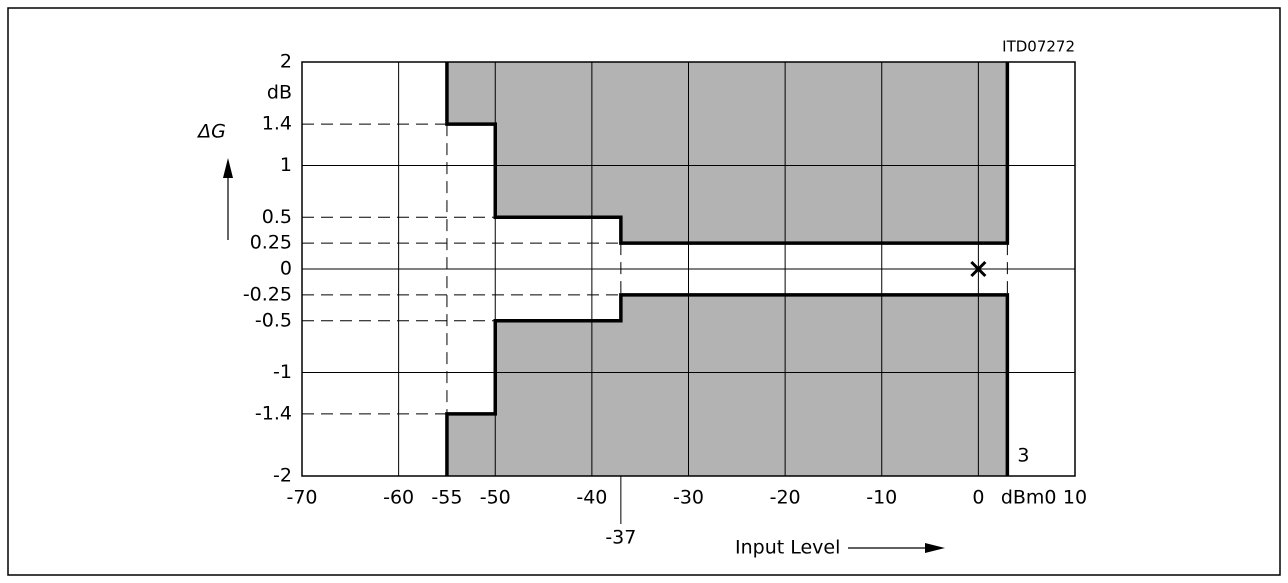 This screenshot has height=583, width=1288. I want to click on x-tick-label: -70, so click(301, 498).